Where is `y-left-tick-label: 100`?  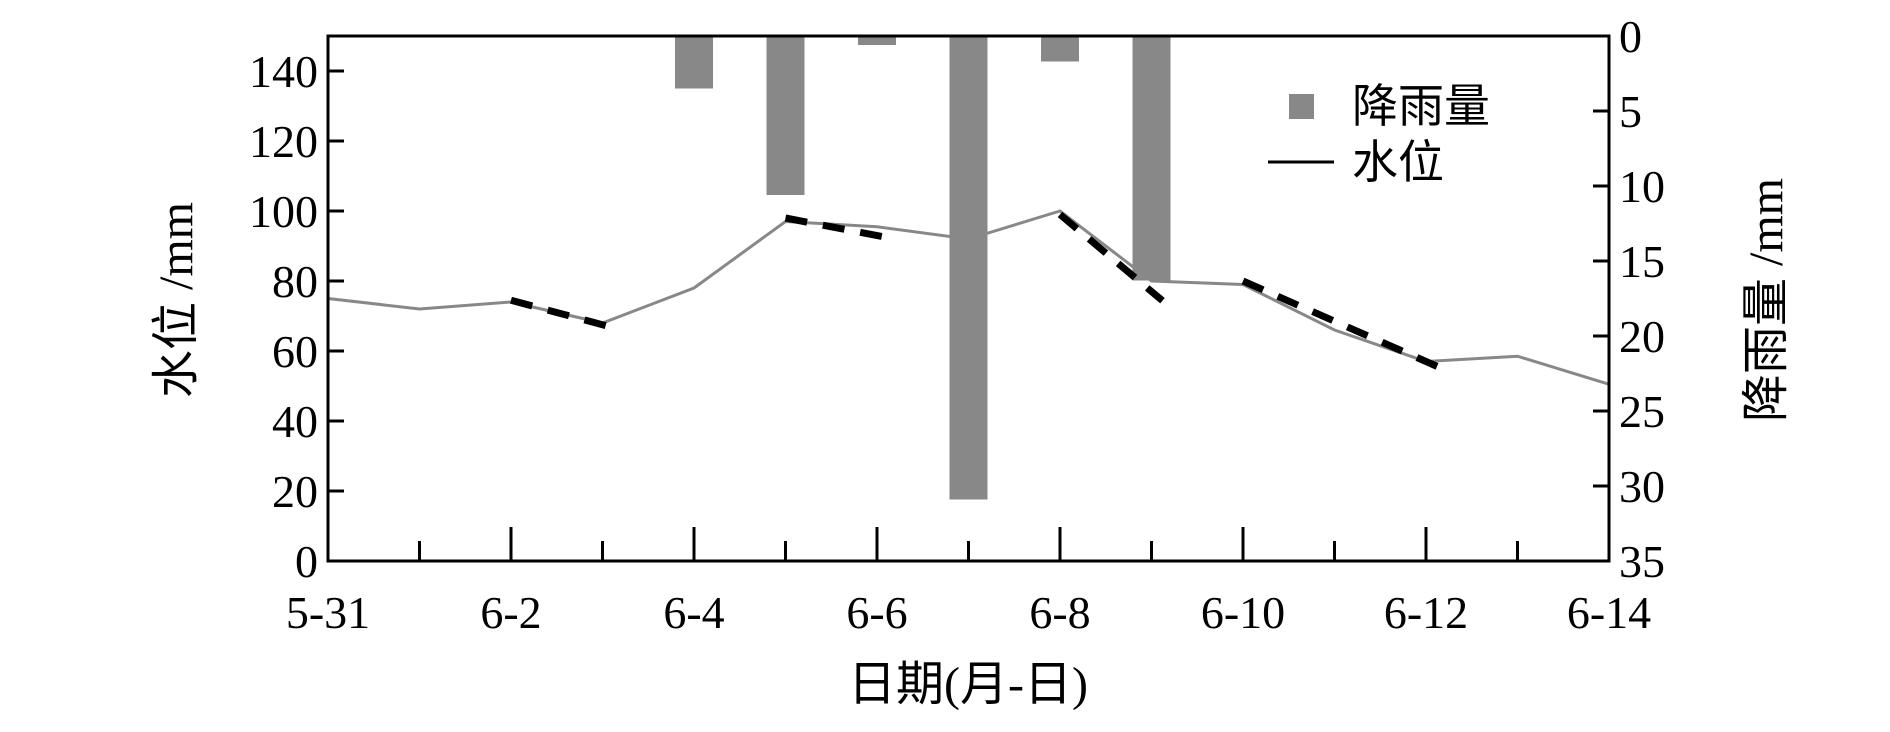
y-left-tick-label: 100 is located at coordinates (283, 211).